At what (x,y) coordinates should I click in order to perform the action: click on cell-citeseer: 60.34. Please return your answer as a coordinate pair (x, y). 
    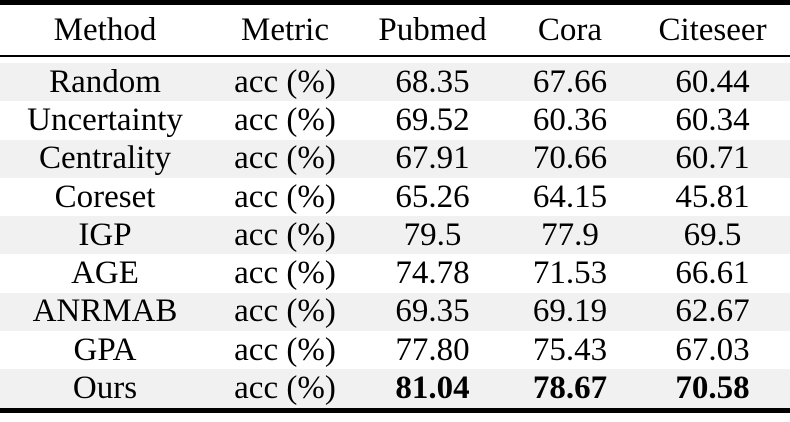
    Looking at the image, I should click on (712, 119).